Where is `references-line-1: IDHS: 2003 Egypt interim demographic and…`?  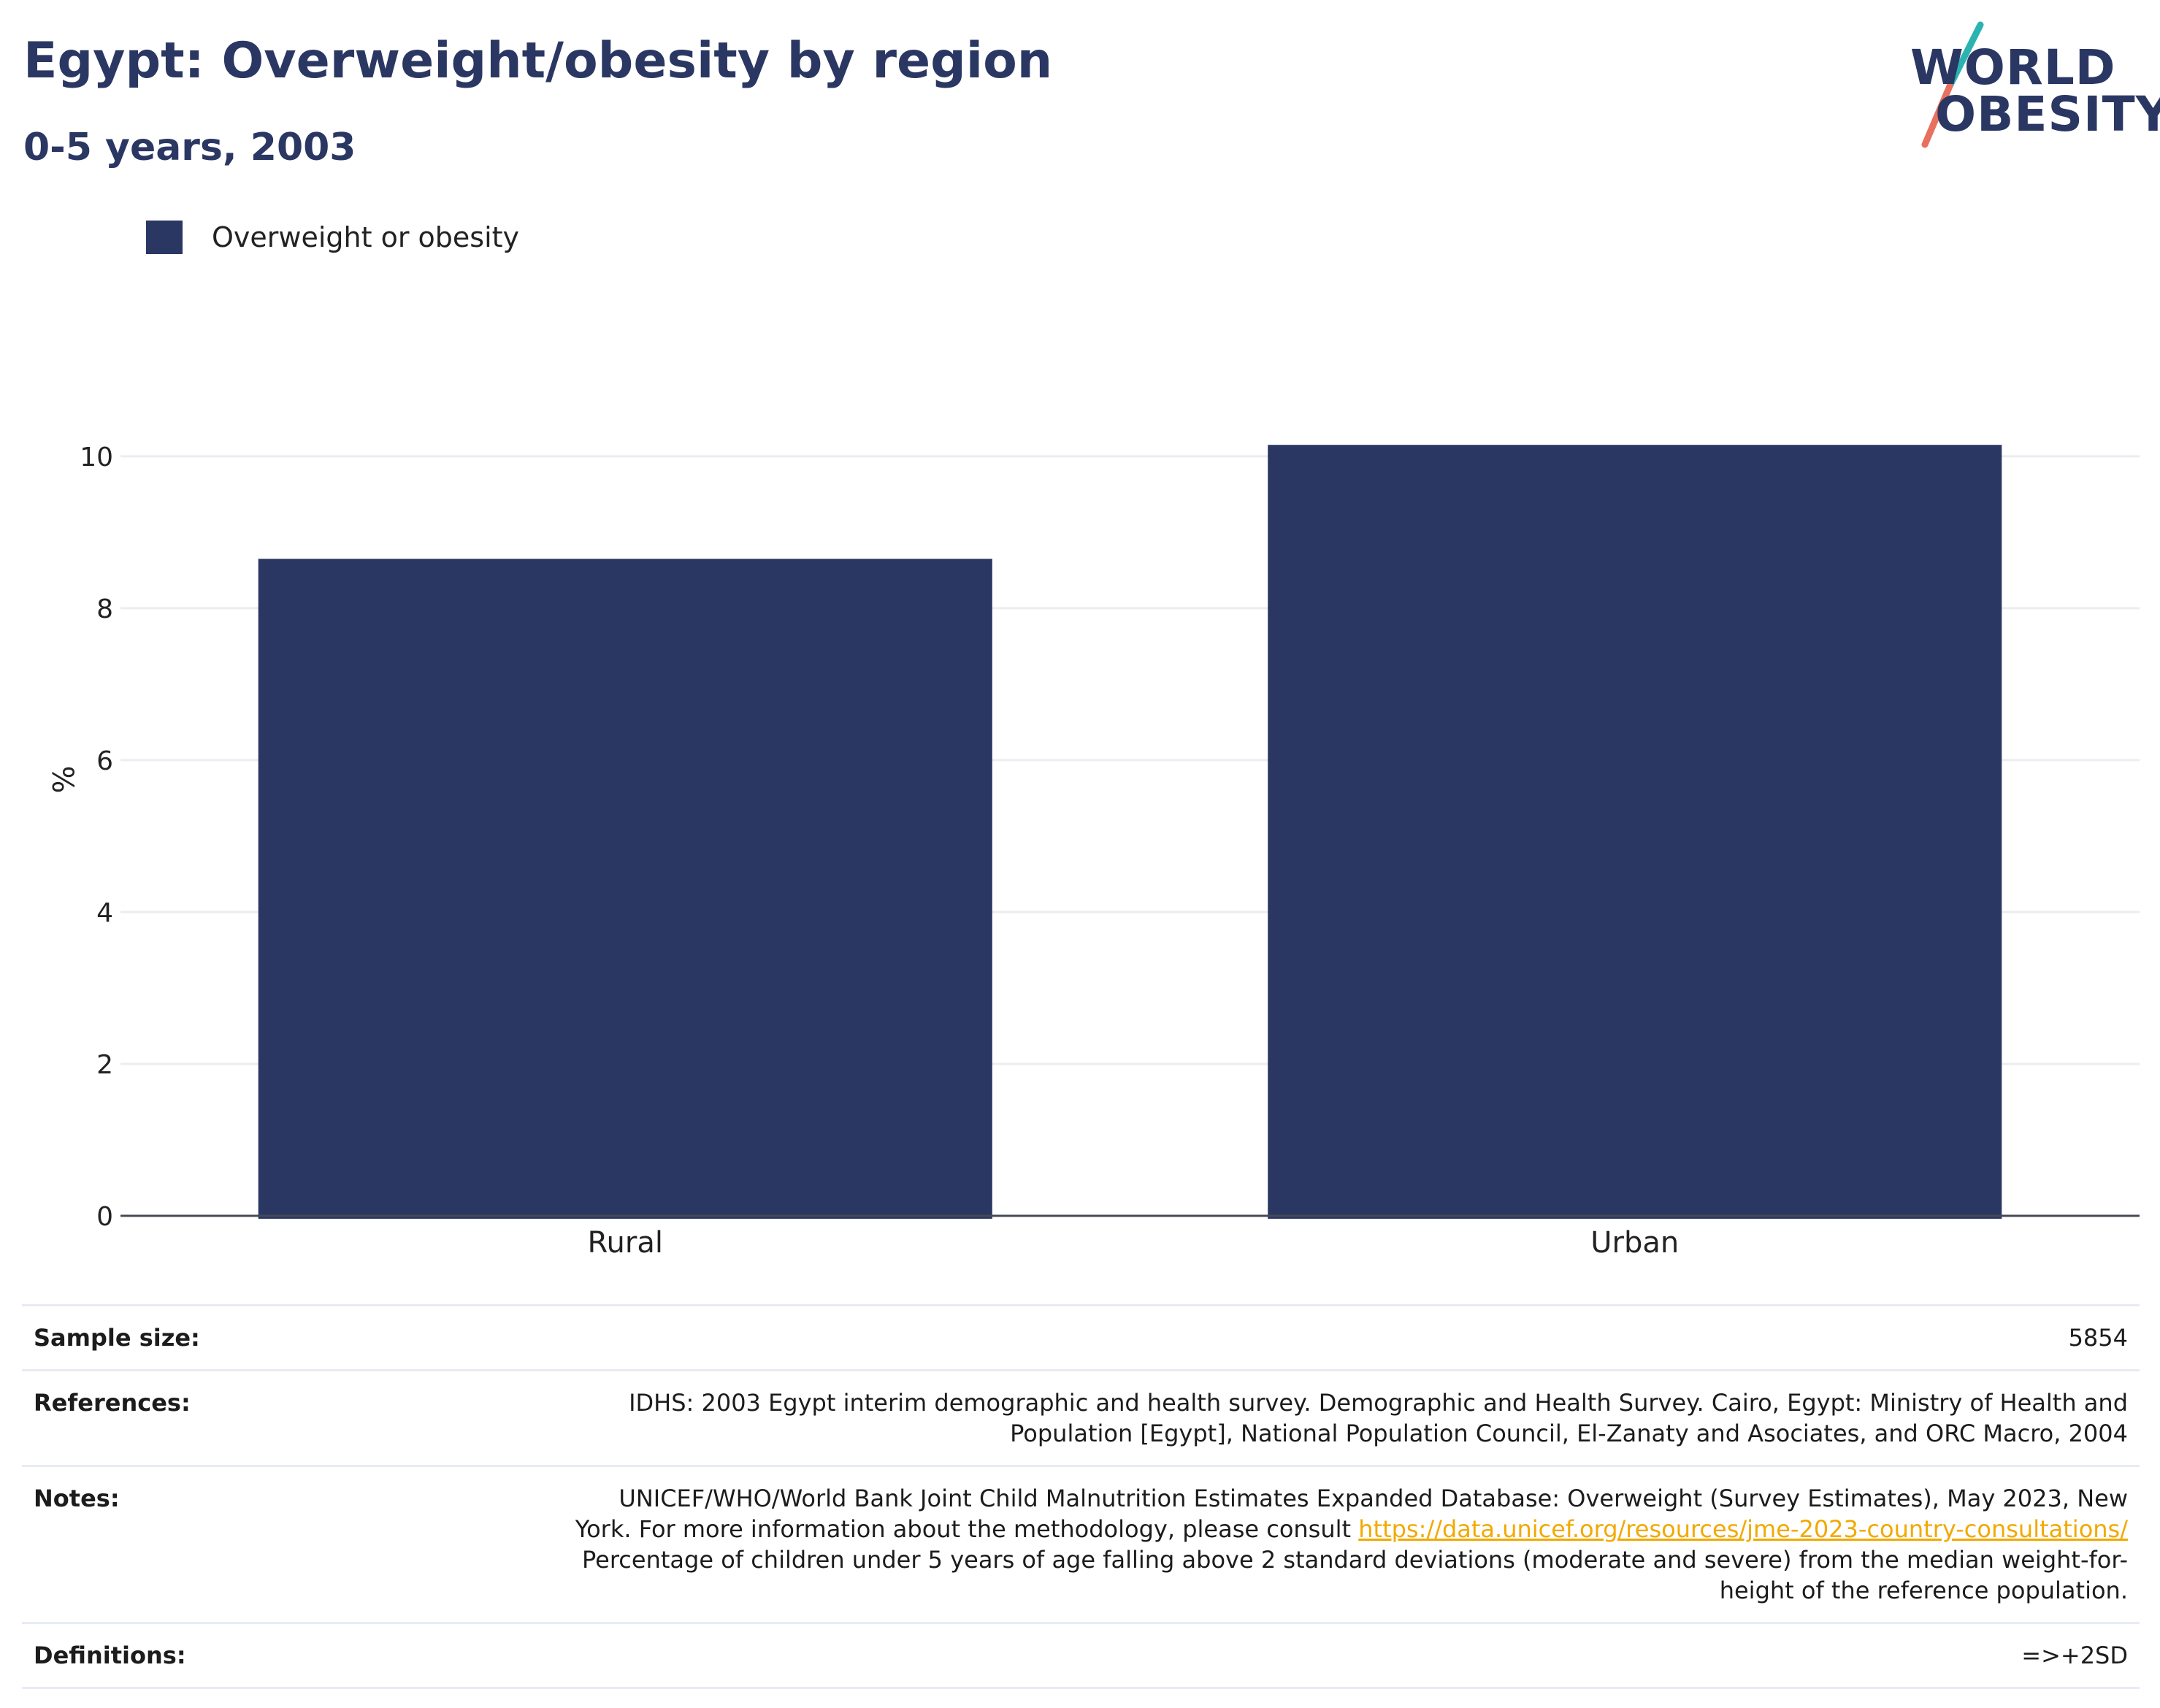
references-line-1: IDHS: 2003 Egypt interim demographic and… is located at coordinates (1378, 1403).